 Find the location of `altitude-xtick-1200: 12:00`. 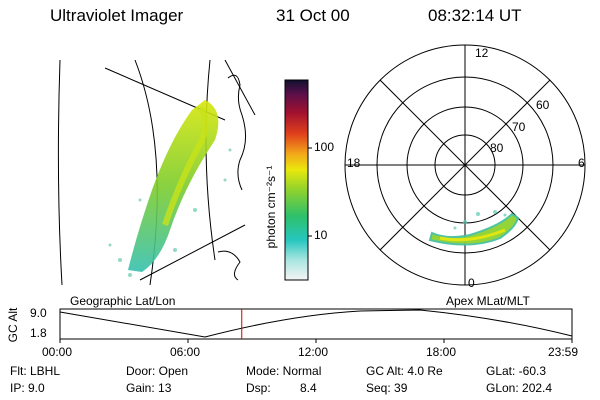

altitude-xtick-1200: 12:00 is located at coordinates (313, 352).